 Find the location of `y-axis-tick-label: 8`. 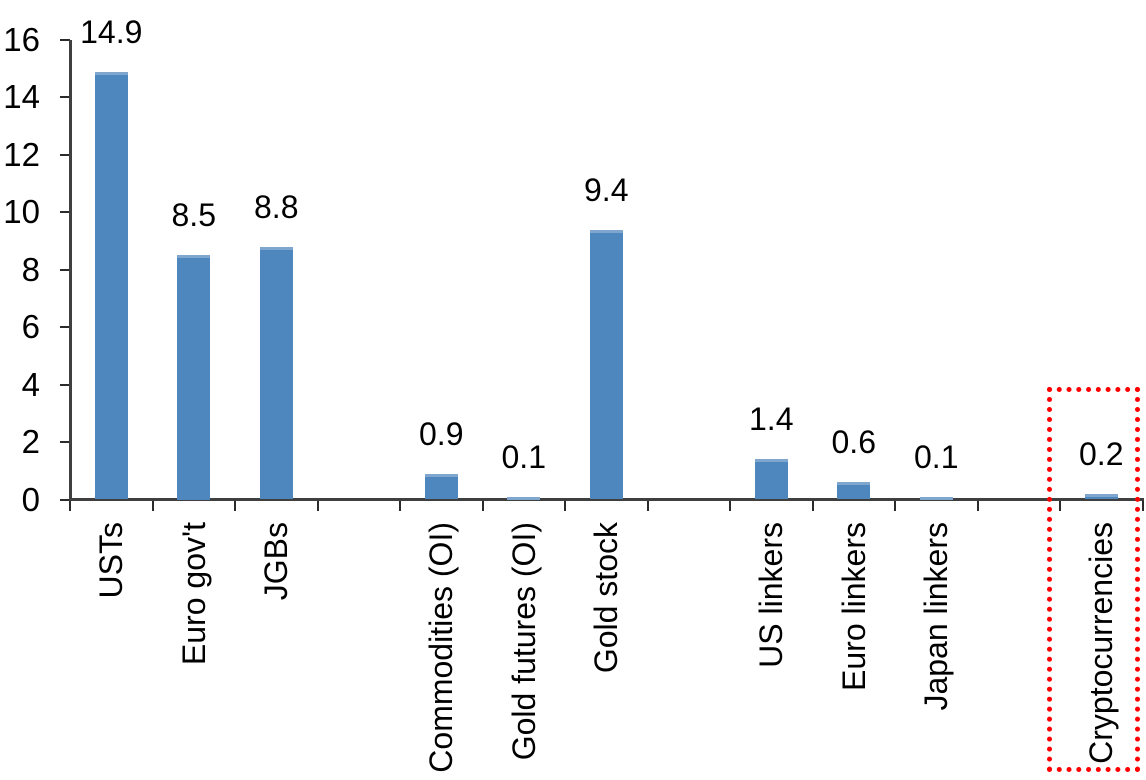

y-axis-tick-label: 8 is located at coordinates (30, 269).